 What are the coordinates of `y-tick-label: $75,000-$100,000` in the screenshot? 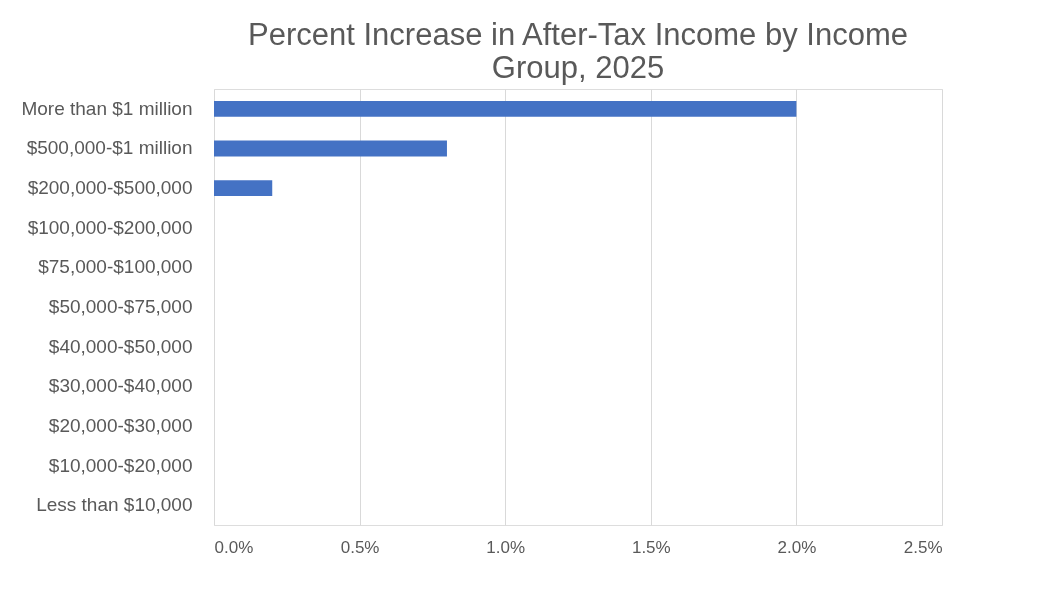 It's located at (115, 267).